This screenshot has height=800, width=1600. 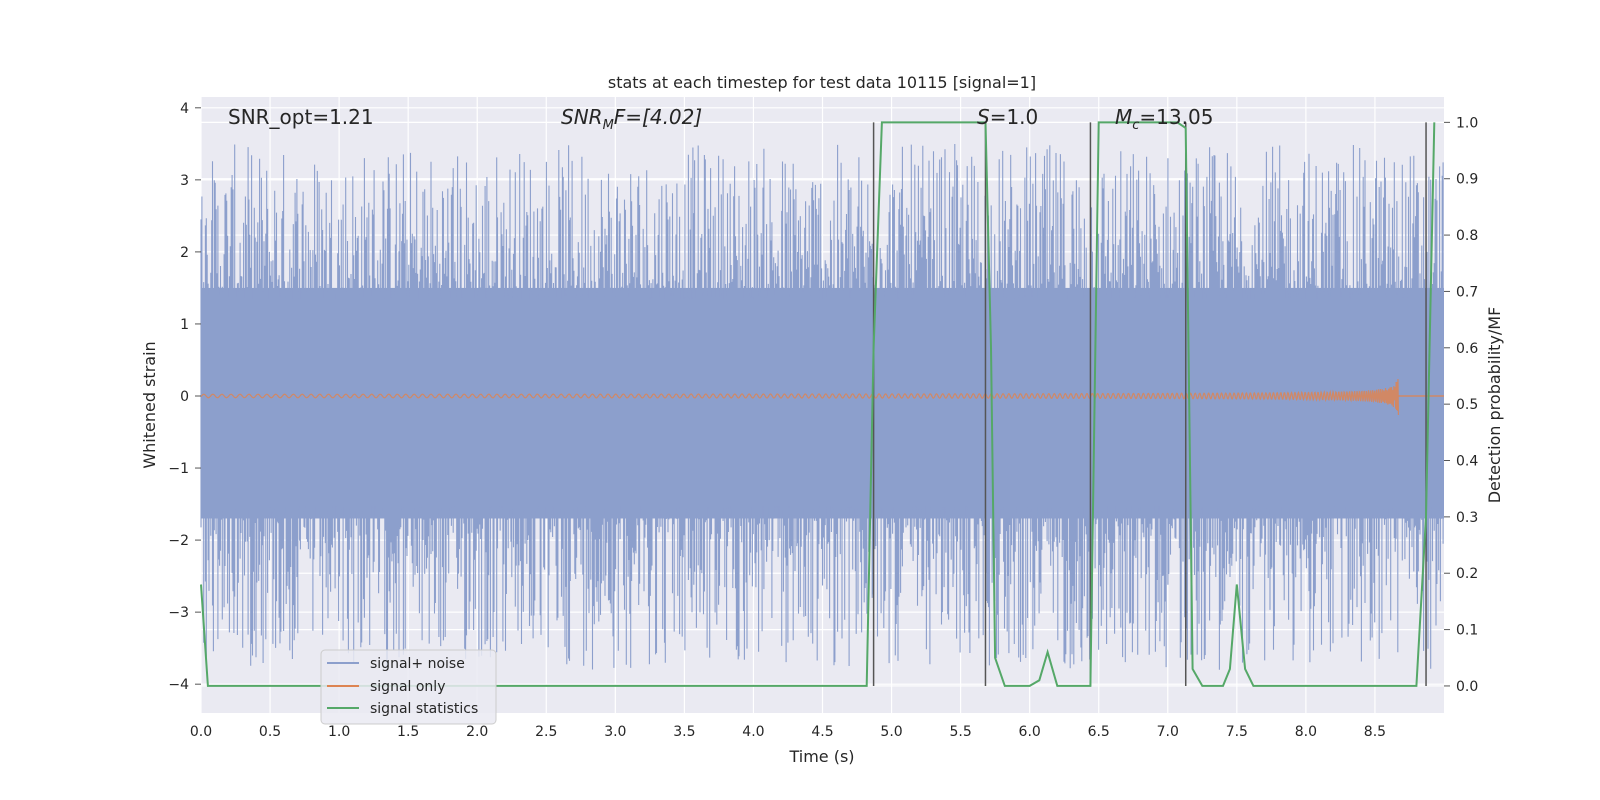 What do you see at coordinates (800, 397) in the screenshot?
I see `signal-only-trace` at bounding box center [800, 397].